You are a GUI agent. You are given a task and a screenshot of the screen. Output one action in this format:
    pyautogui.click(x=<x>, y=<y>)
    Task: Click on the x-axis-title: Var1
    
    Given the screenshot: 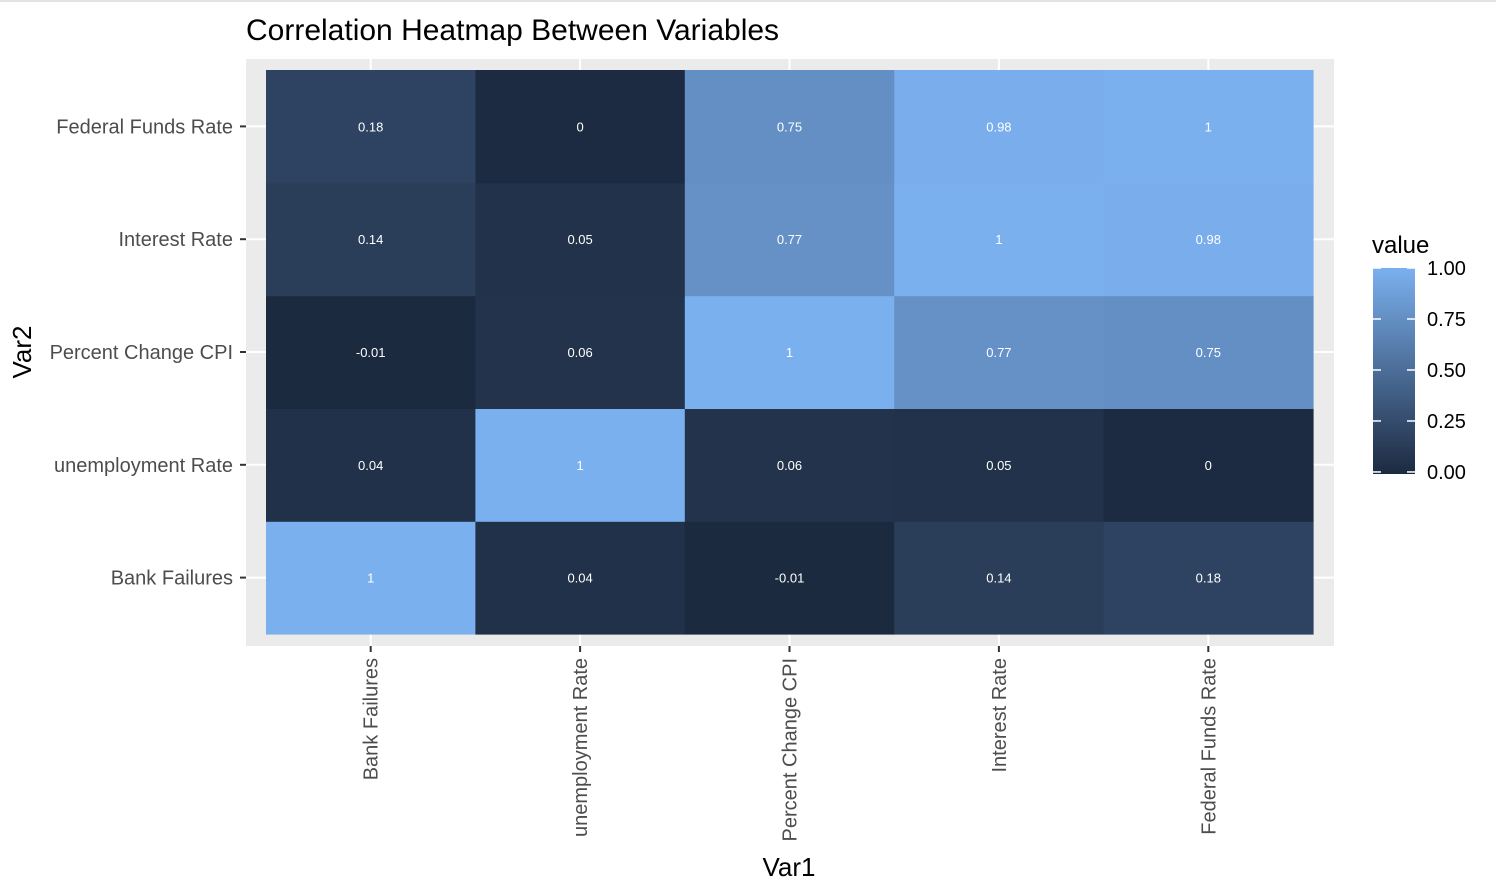 What is the action you would take?
    pyautogui.click(x=789, y=867)
    